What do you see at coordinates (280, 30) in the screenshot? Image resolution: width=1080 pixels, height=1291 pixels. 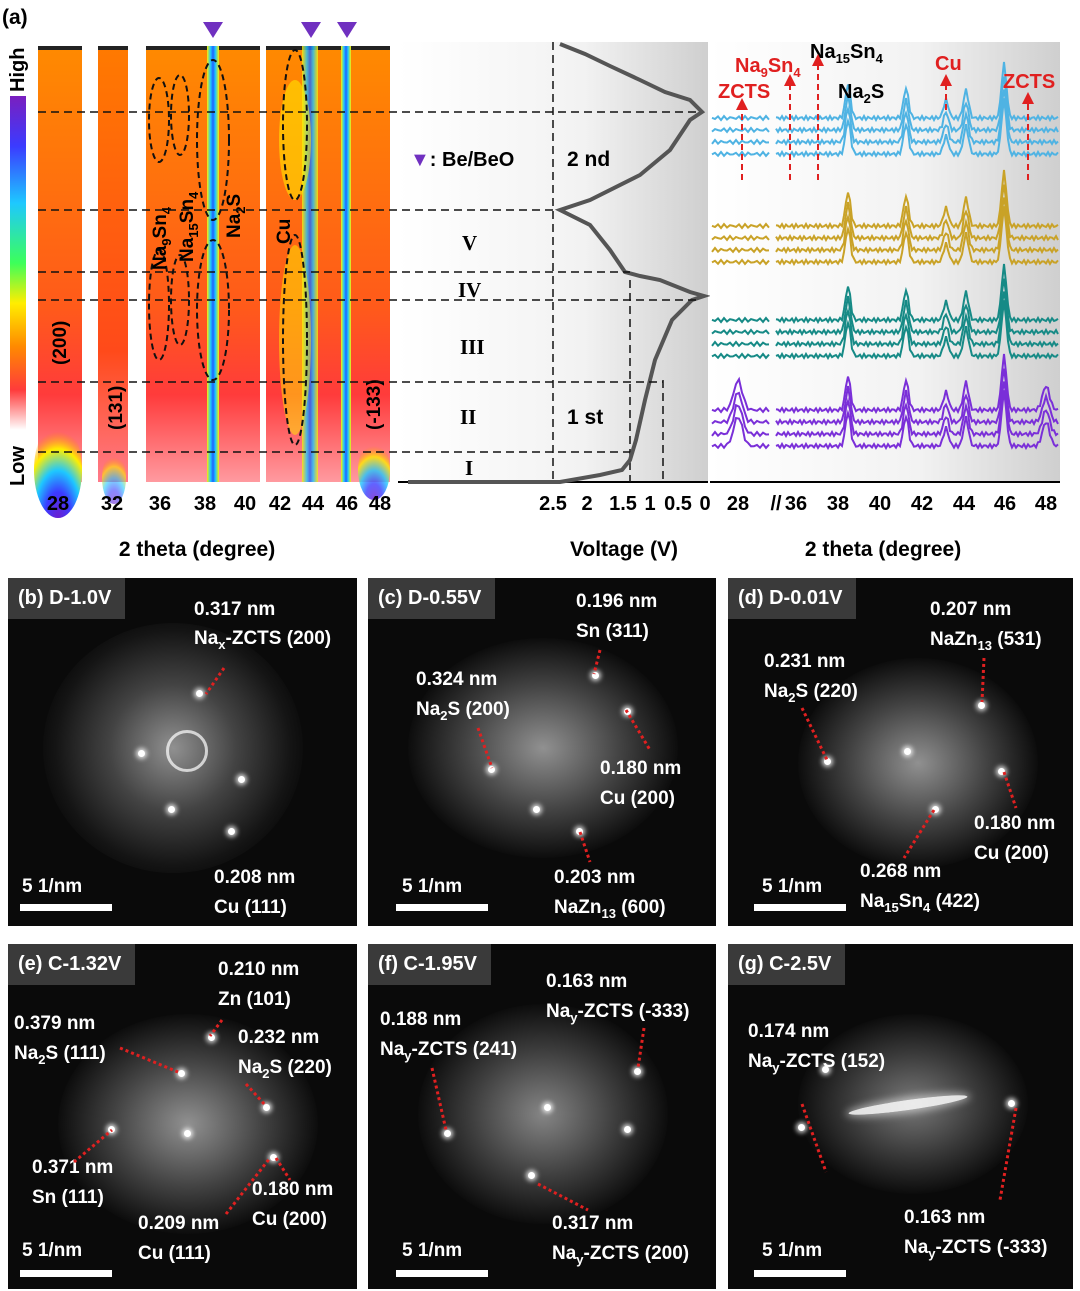 I see `be-beo-markers` at bounding box center [280, 30].